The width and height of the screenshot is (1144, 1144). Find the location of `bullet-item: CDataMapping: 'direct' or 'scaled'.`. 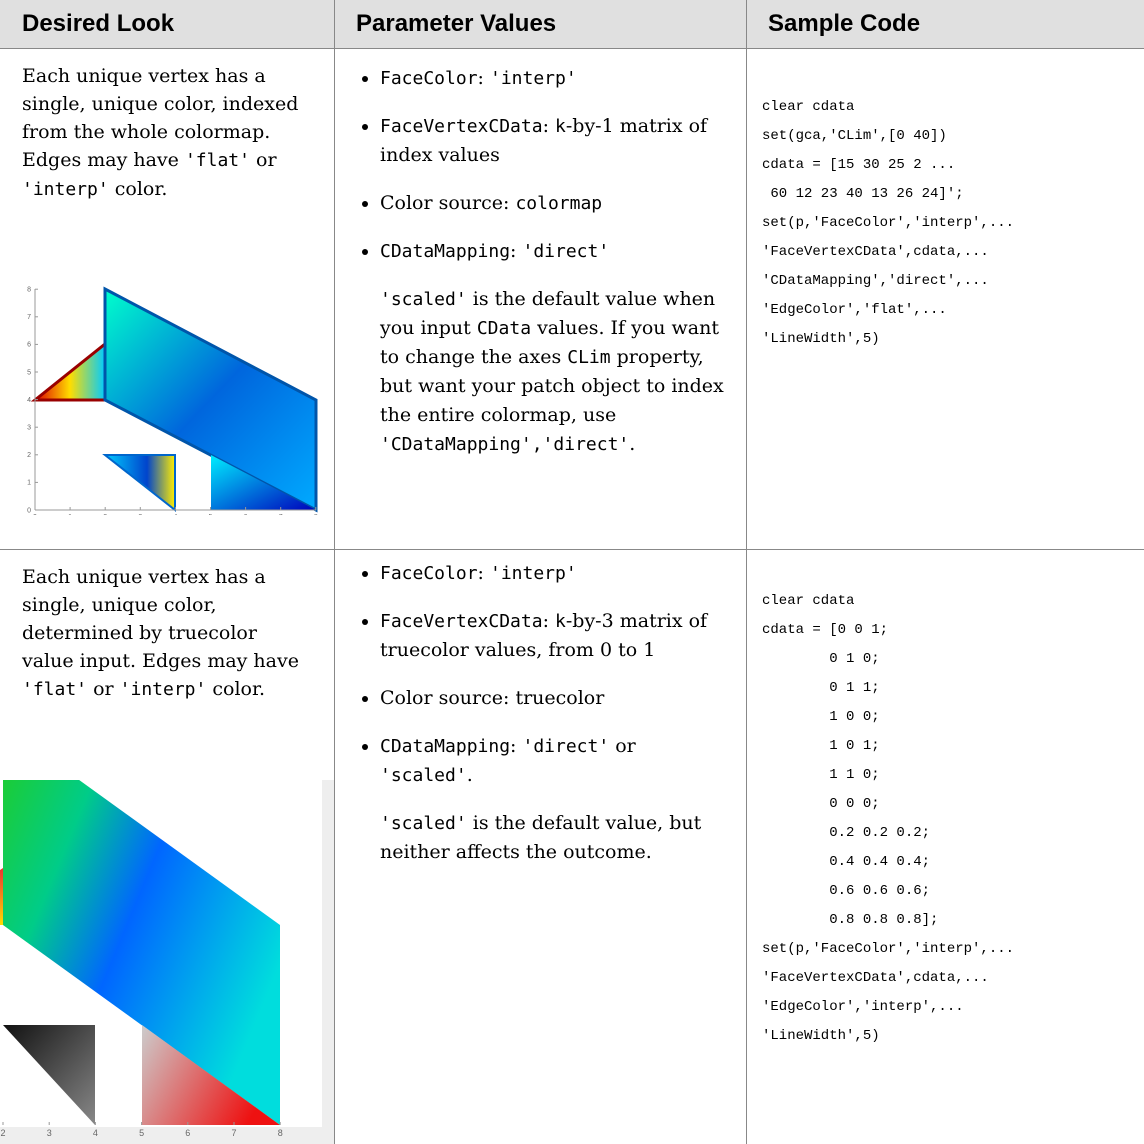

bullet-item: CDataMapping: 'direct' or 'scaled'. is located at coordinates (556, 761).